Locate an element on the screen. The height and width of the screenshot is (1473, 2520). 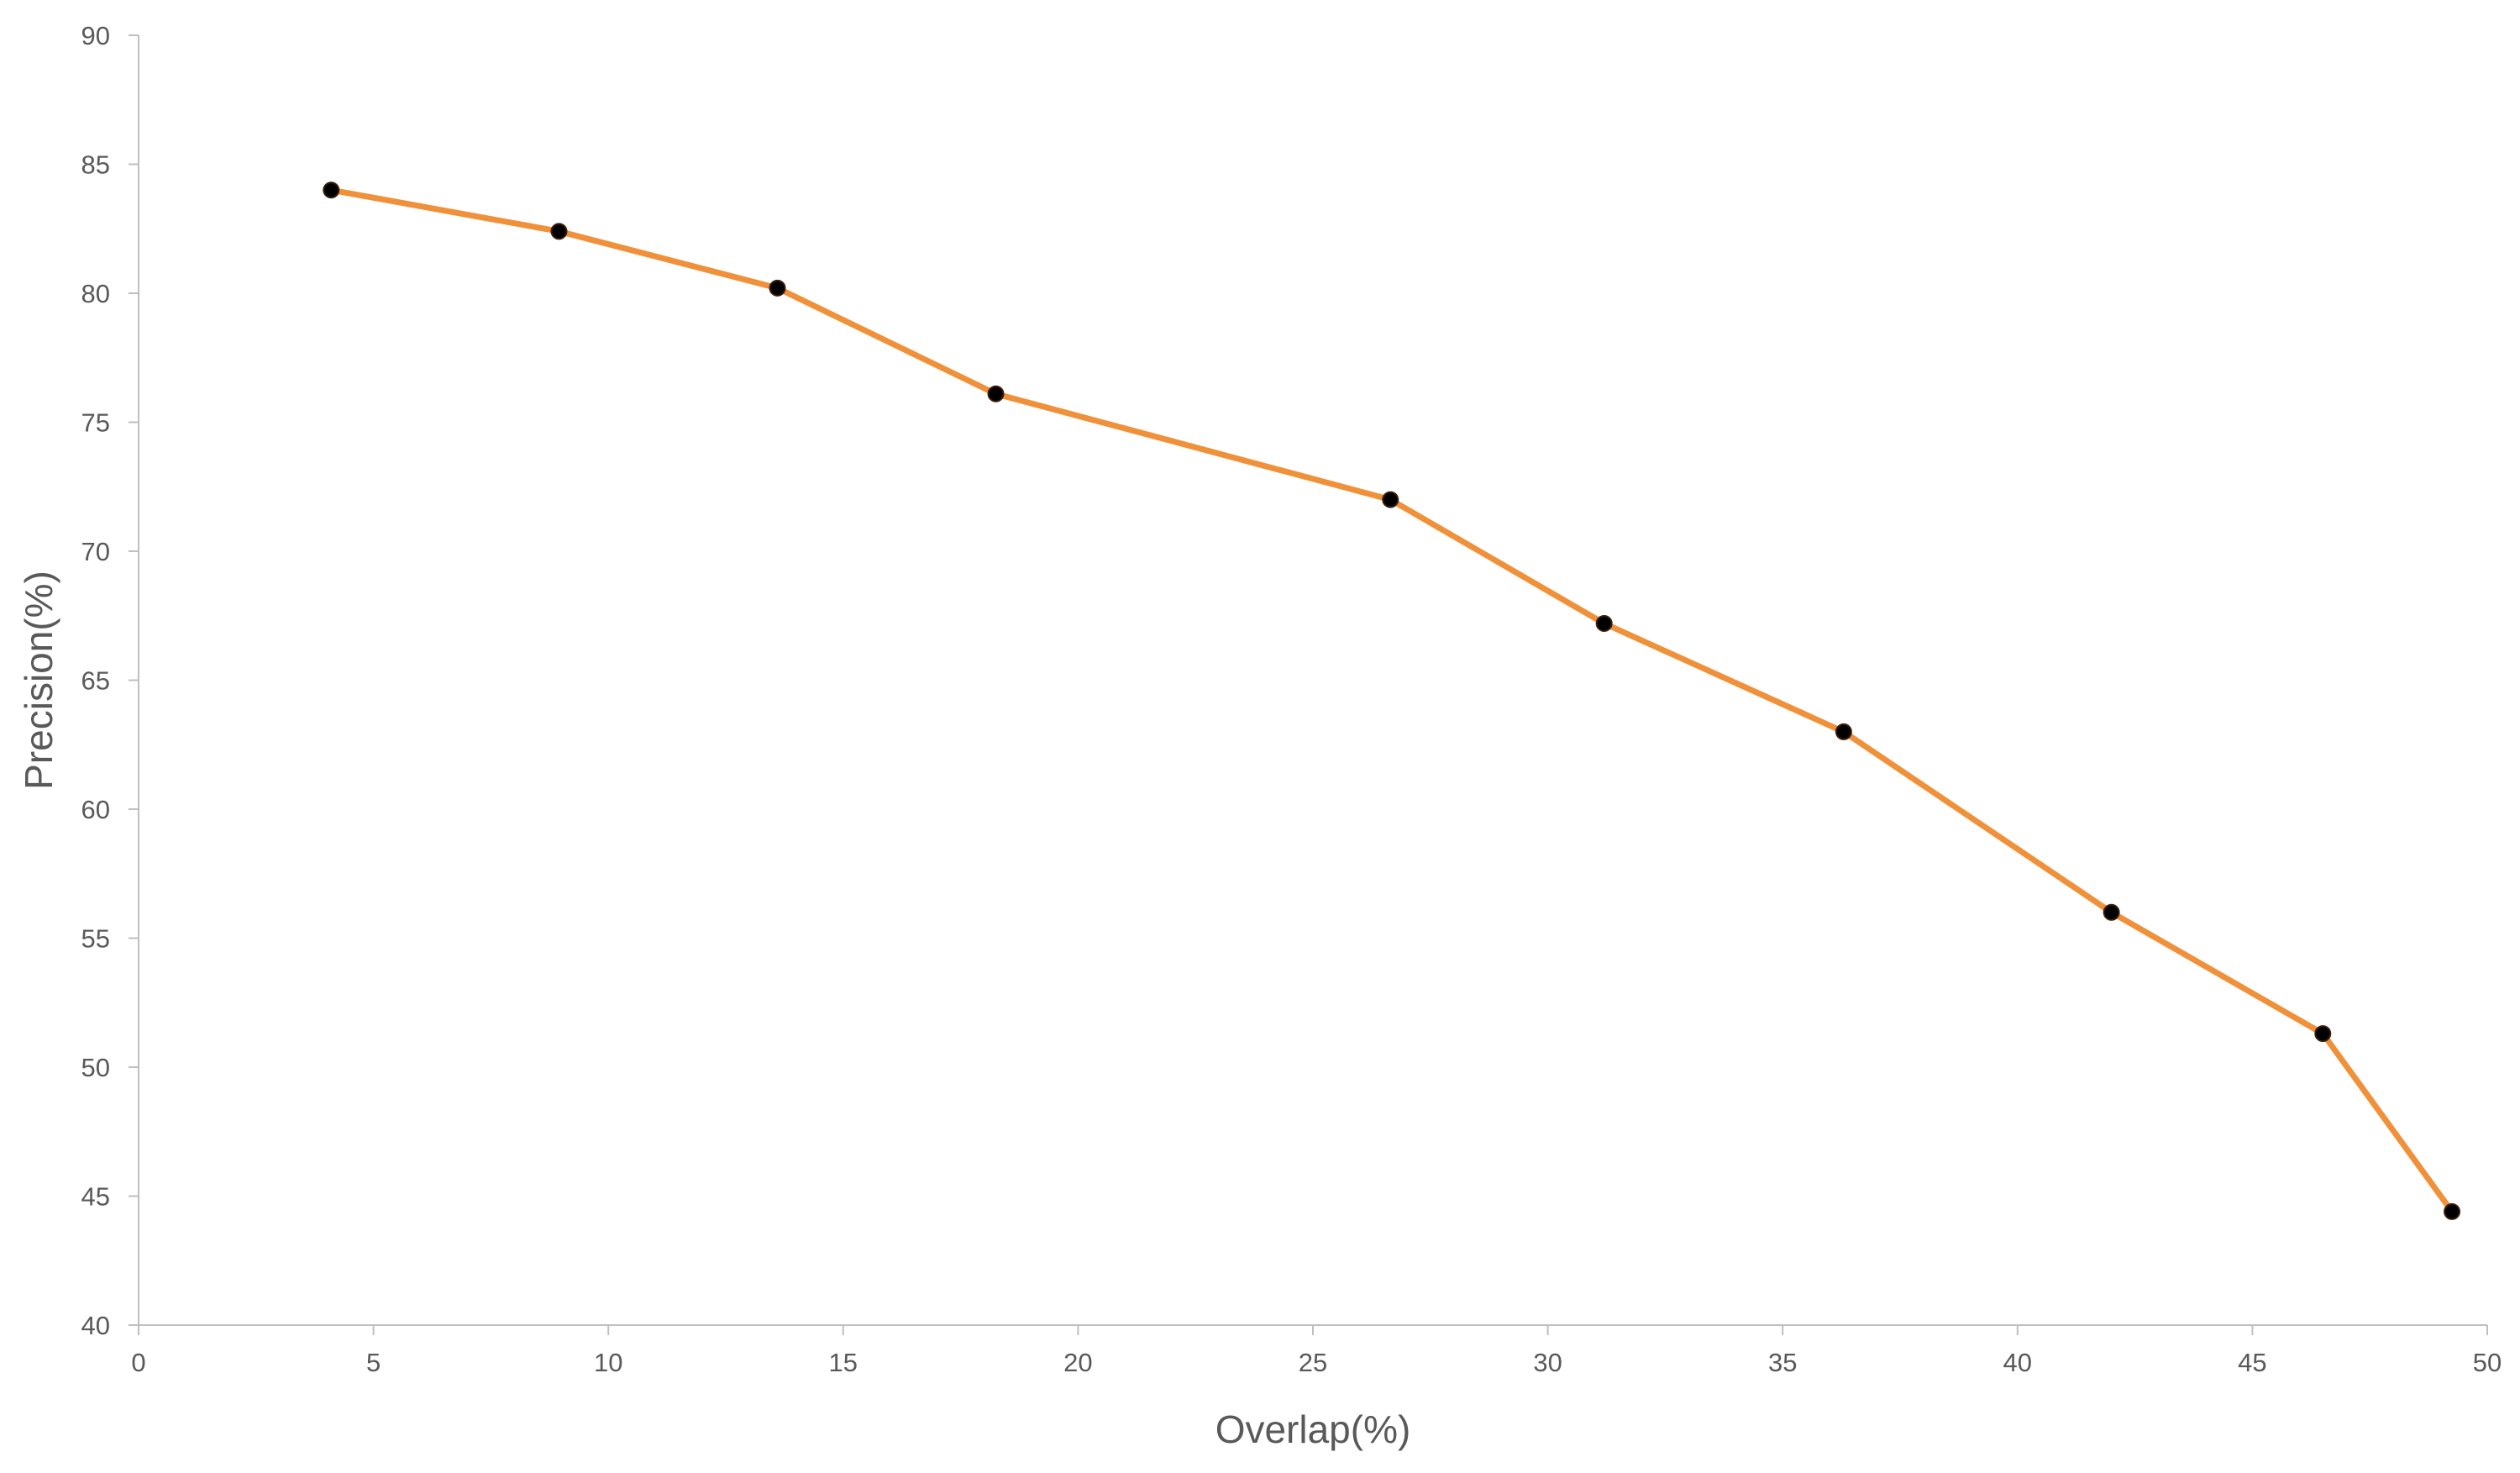
x-tick-label: 50 is located at coordinates (2487, 1362).